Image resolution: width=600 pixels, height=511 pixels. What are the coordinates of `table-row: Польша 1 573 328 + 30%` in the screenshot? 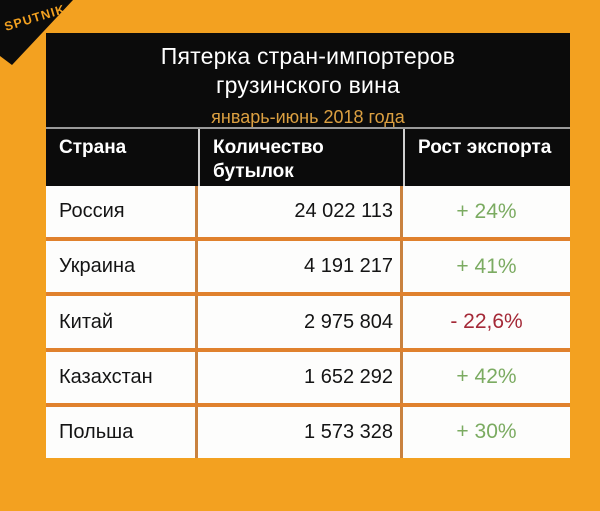 It's located at (308, 430).